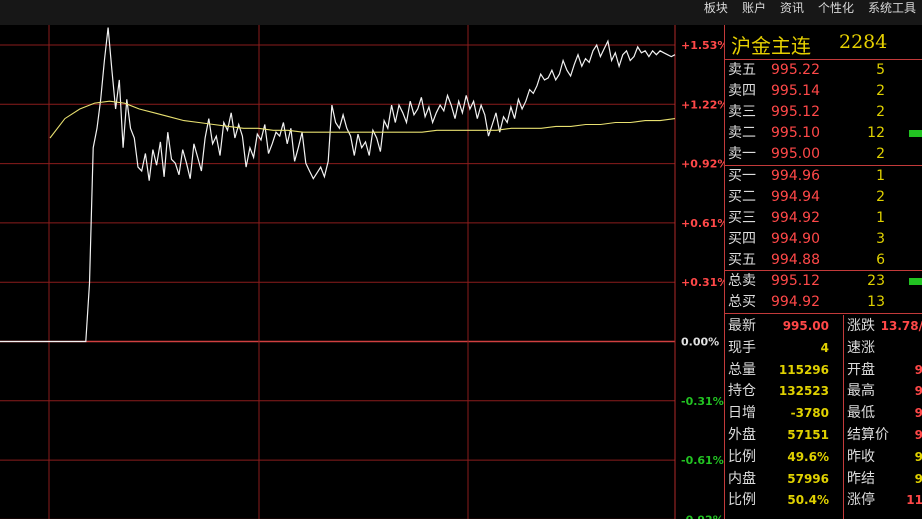 The width and height of the screenshot is (922, 519). I want to click on bid-label: 买一, so click(742, 176).